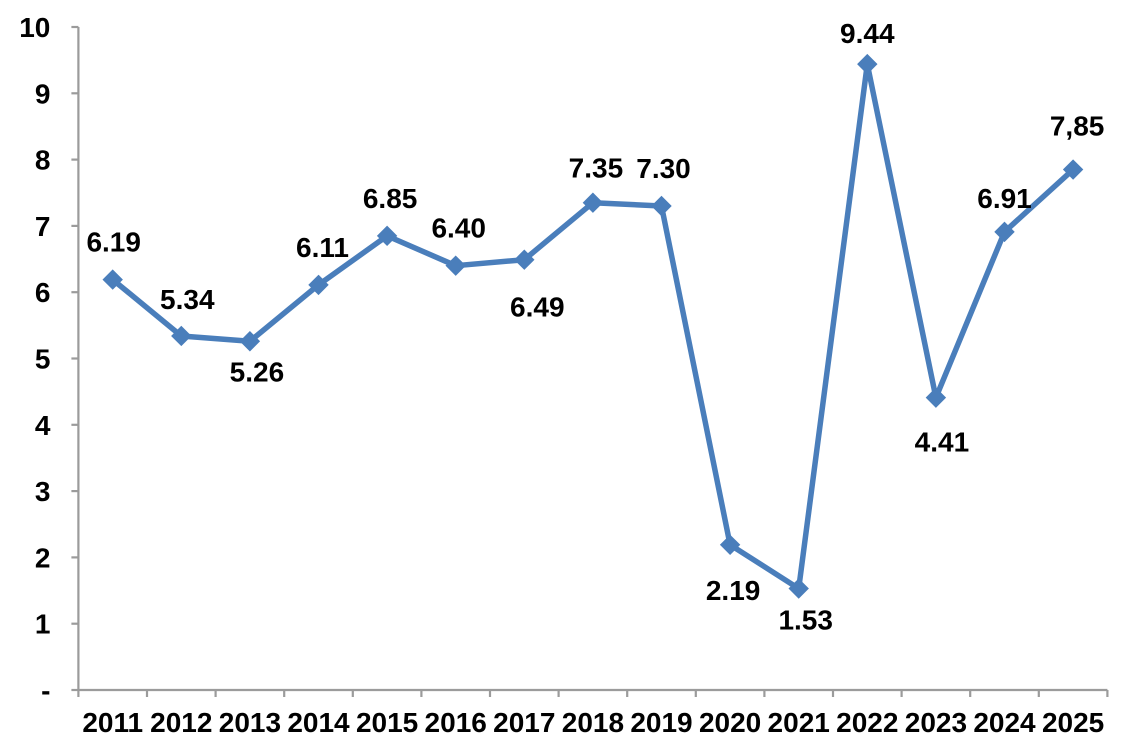  Describe the element at coordinates (187, 299) in the screenshot. I see `data-point-label: 5.34` at that location.